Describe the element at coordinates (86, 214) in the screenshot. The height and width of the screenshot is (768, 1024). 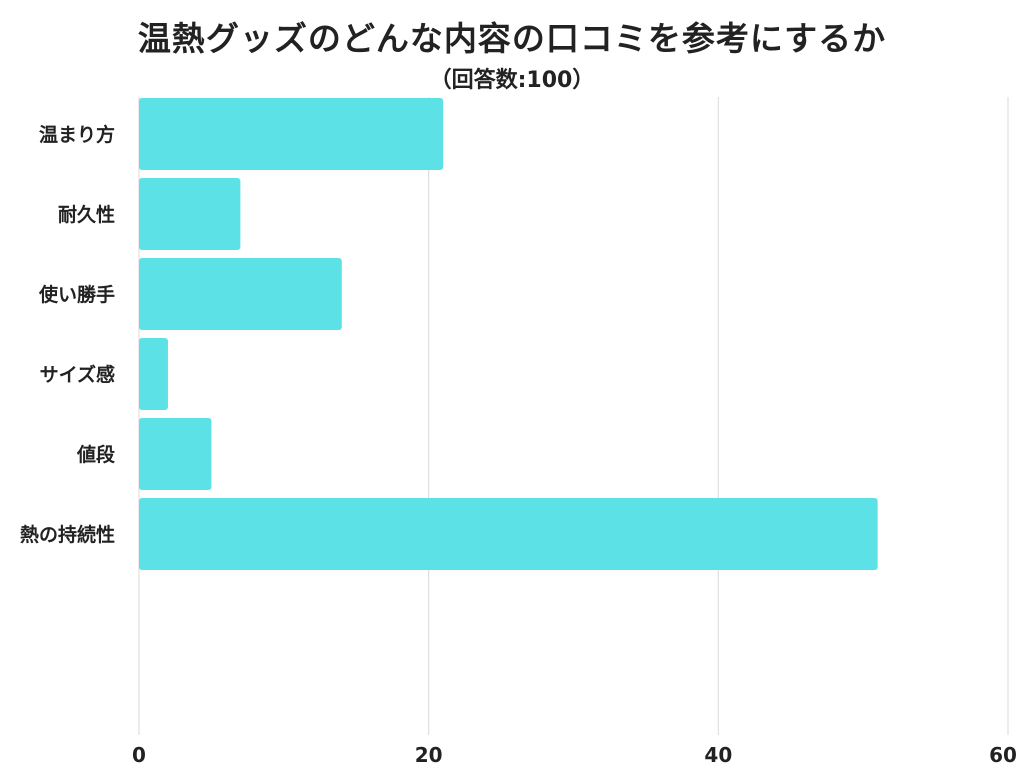
I see `category-label: 耐久性` at that location.